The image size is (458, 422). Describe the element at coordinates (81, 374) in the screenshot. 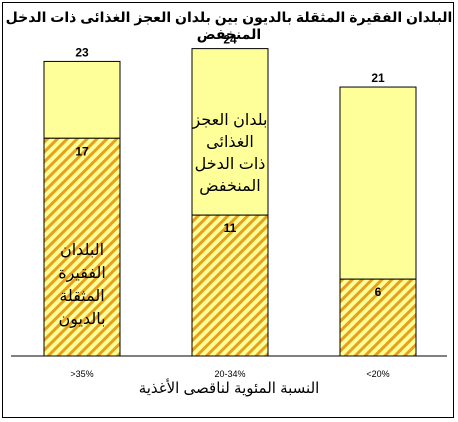

I see `x-tick-label: >35%` at that location.